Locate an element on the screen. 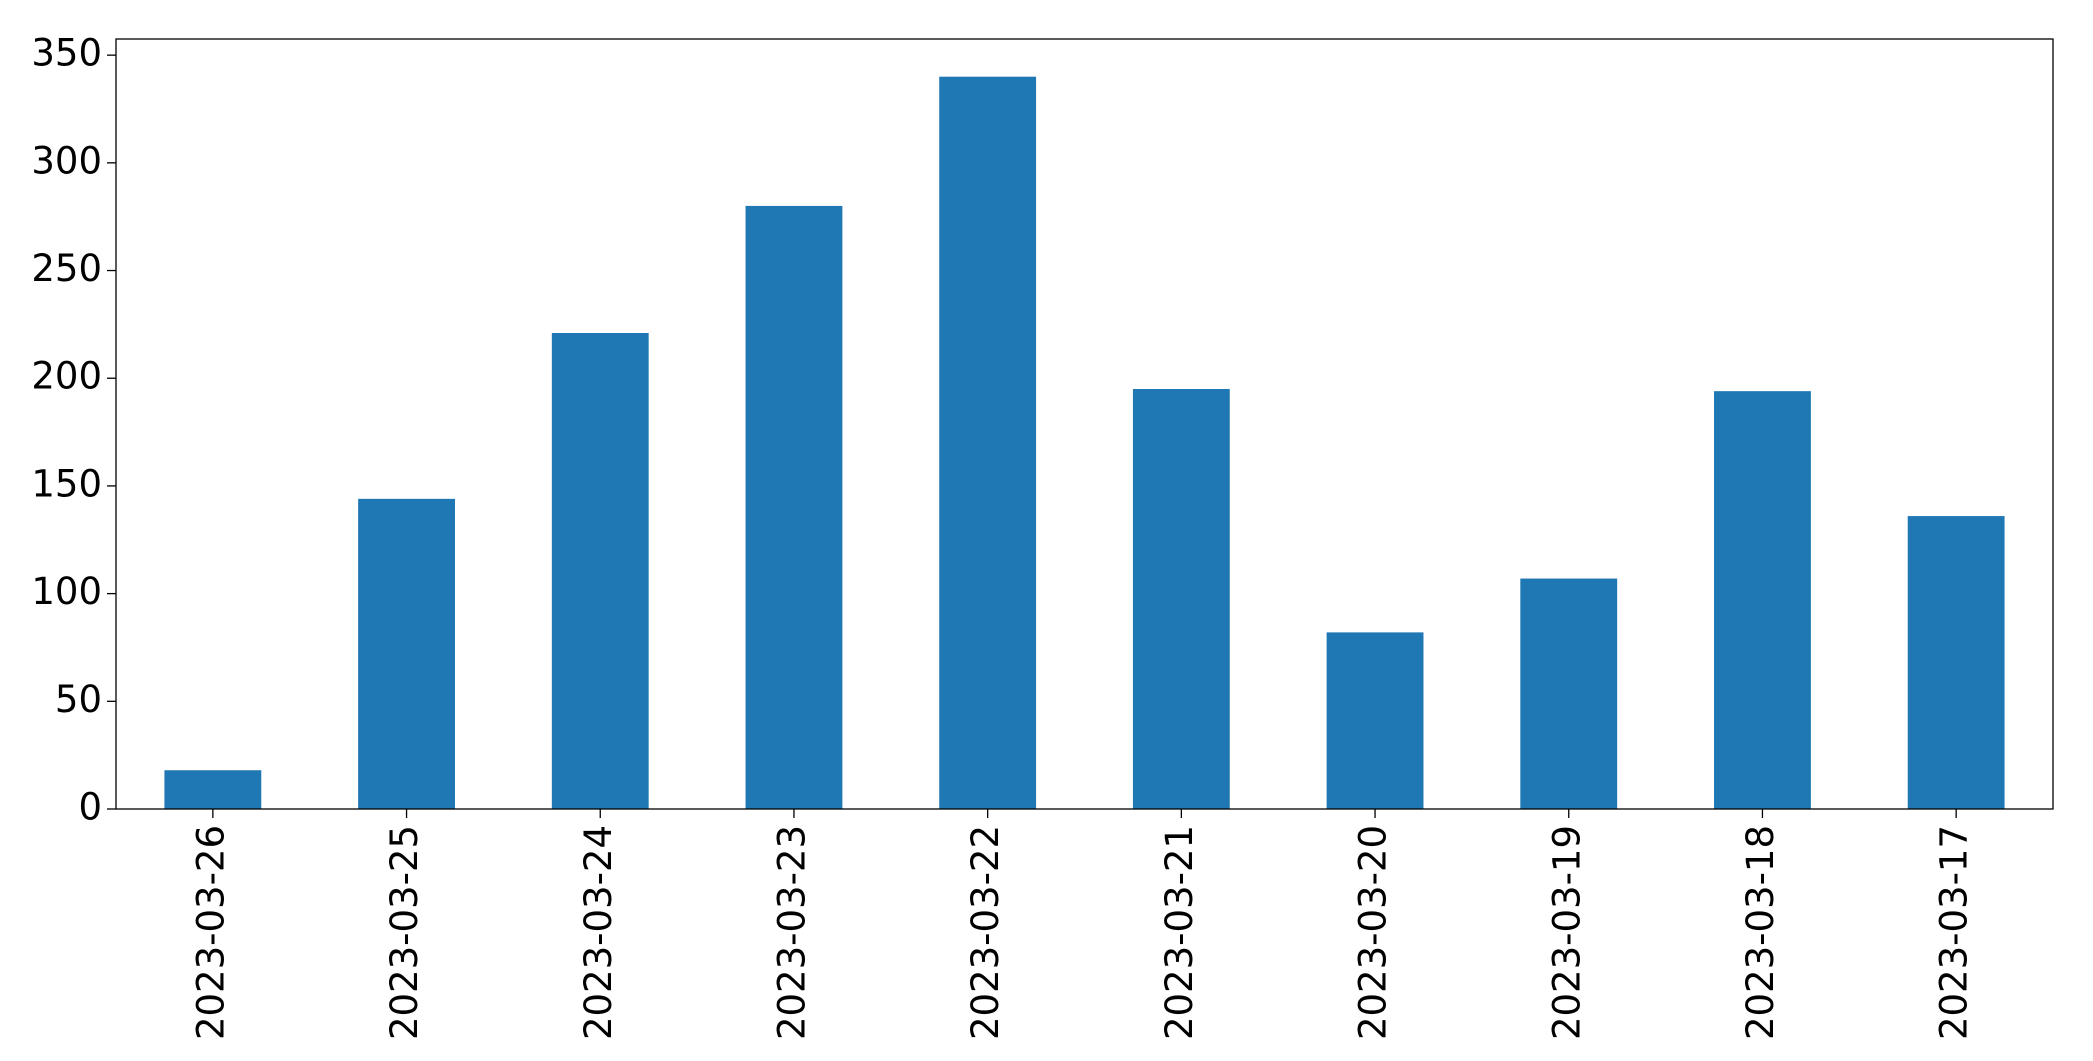 The height and width of the screenshot is (1061, 2093). y-tick-label: 250 is located at coordinates (66, 268).